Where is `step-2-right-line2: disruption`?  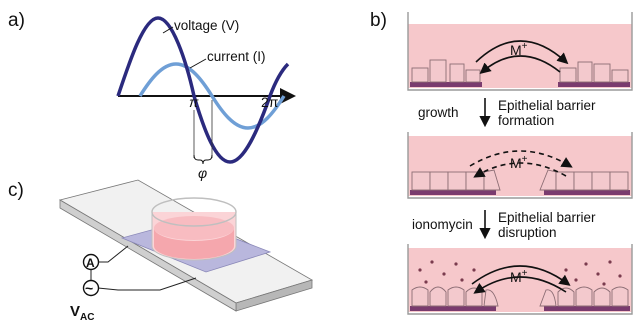
step-2-right-line2: disruption is located at coordinates (527, 232).